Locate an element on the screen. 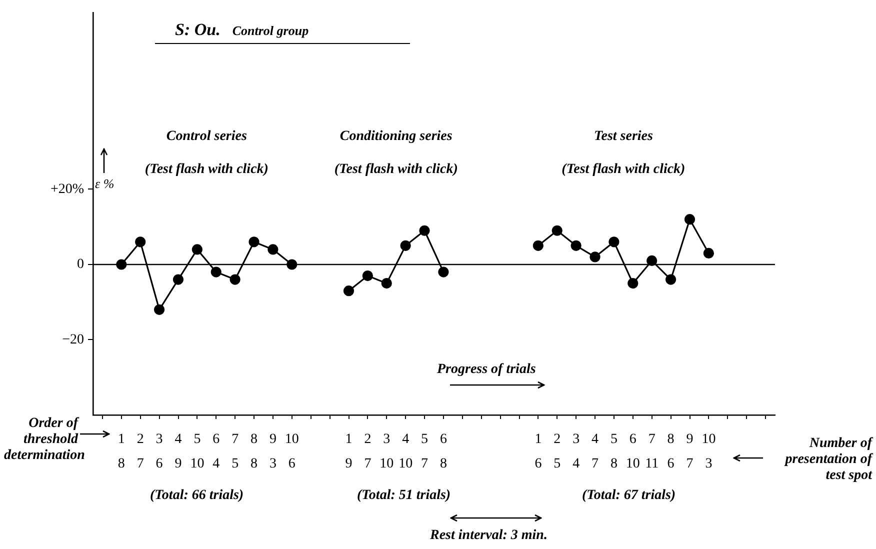  x-tick-label: 3 4 is located at coordinates (576, 452).